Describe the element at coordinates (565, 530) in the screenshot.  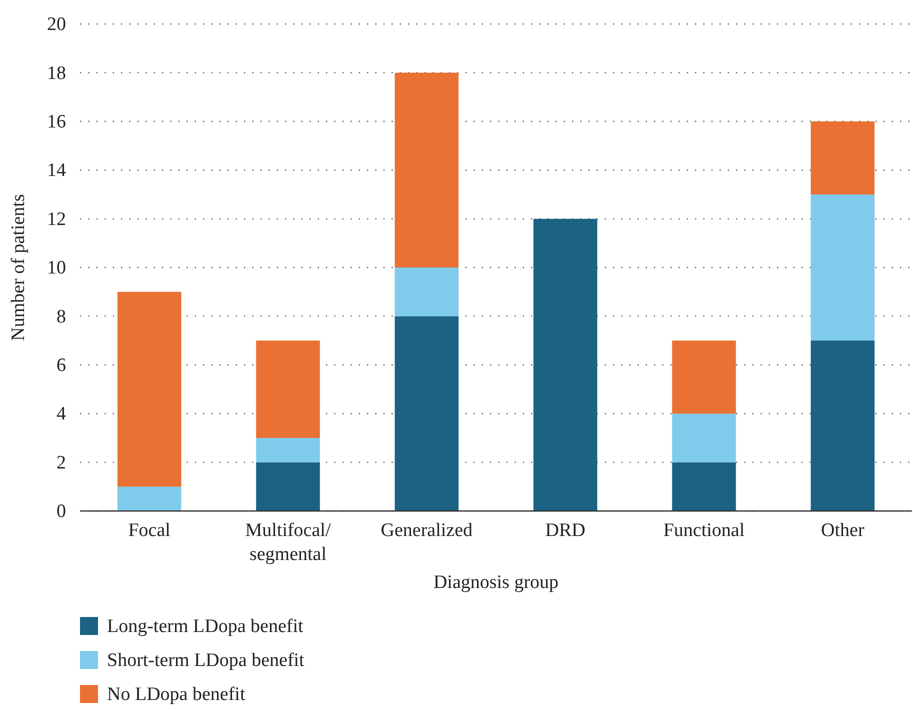
I see `x-tick-label: DRD` at that location.